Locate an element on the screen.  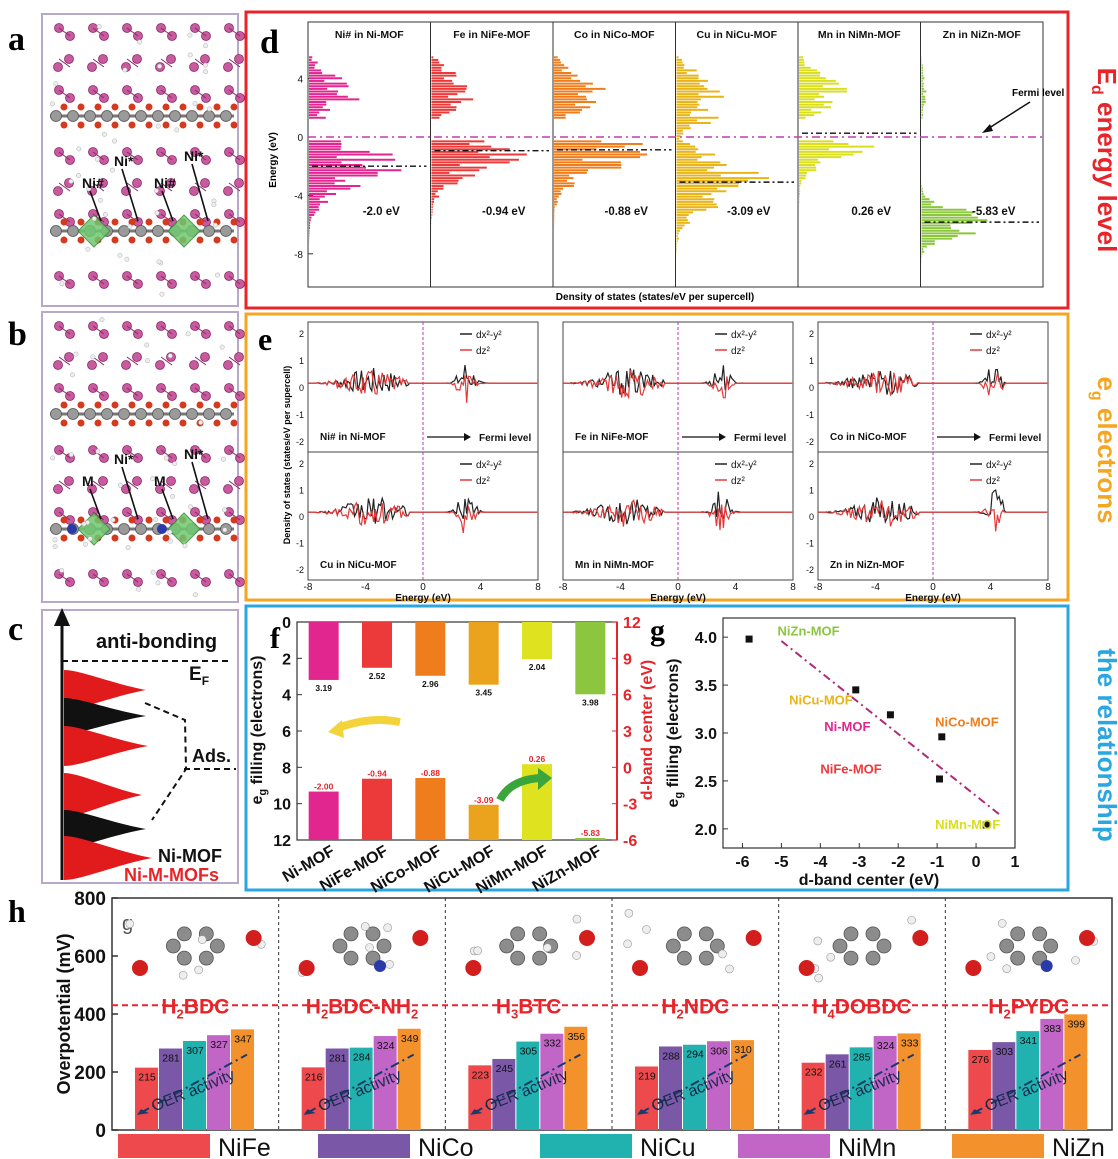
d-band-center-bar is located at coordinates (590, 838).